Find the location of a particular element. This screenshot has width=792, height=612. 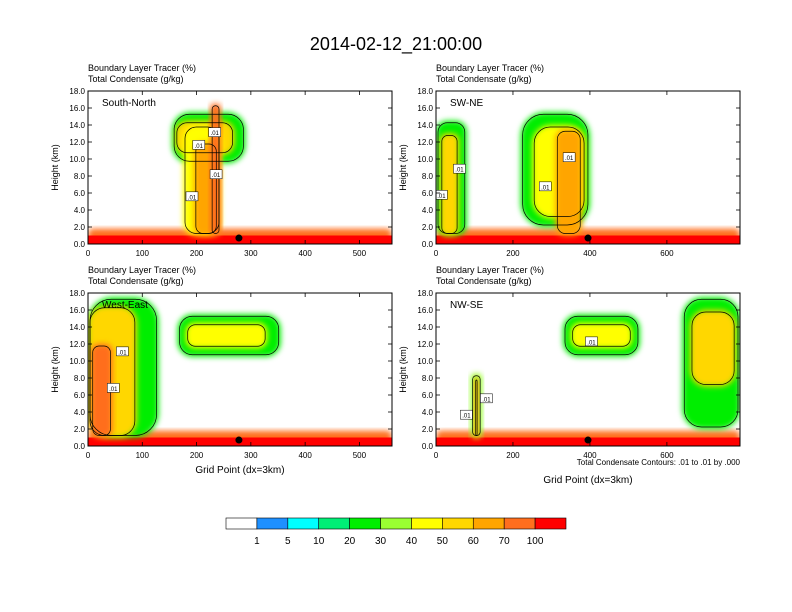

y-tick-label: 12.0 is located at coordinates (77, 344).